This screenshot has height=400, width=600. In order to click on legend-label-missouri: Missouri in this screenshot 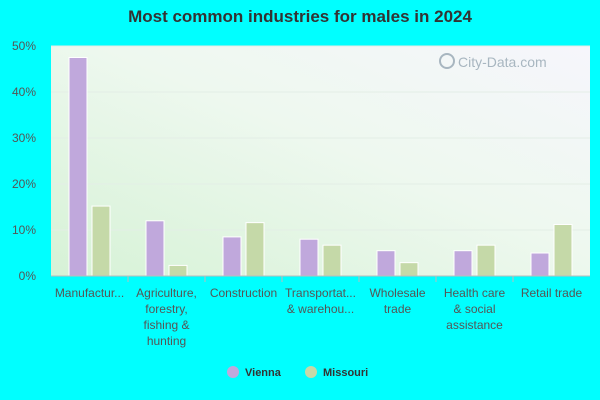, I will do `click(345, 373)`.